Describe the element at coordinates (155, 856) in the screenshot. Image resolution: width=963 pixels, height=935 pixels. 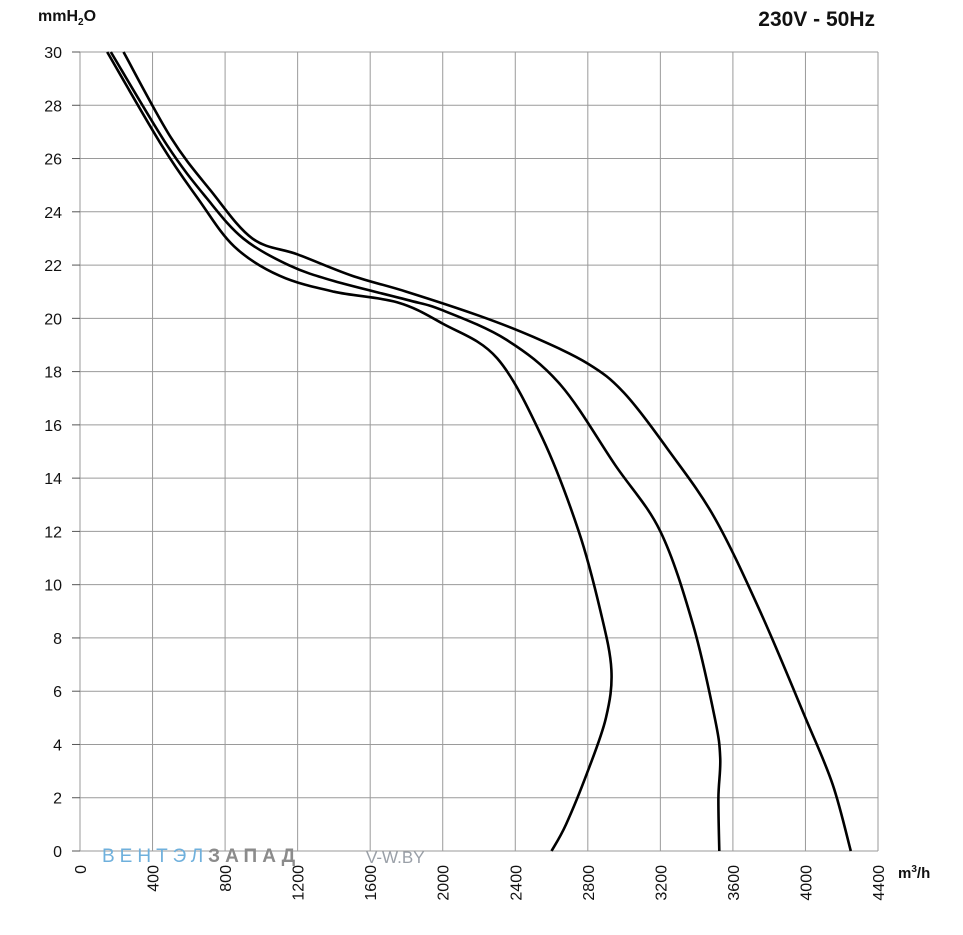
I see `watermark-brand-blue: ВЕНТЭЛ` at that location.